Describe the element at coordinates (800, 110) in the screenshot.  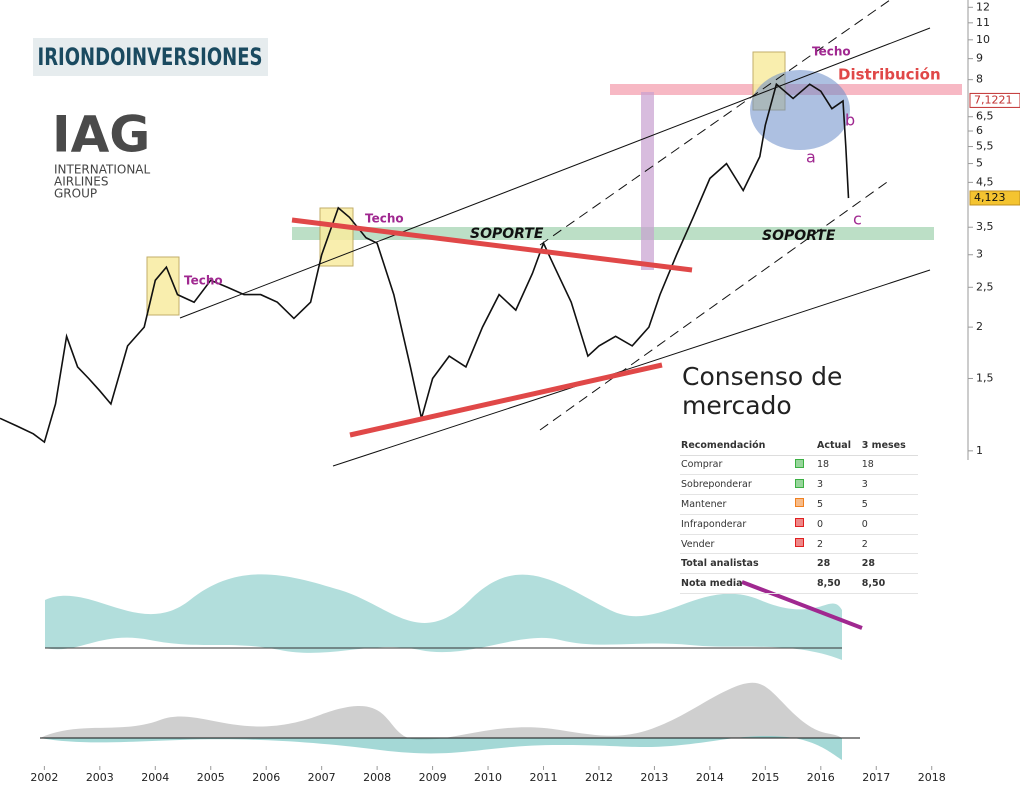
I see `distribution-ellipse` at that location.